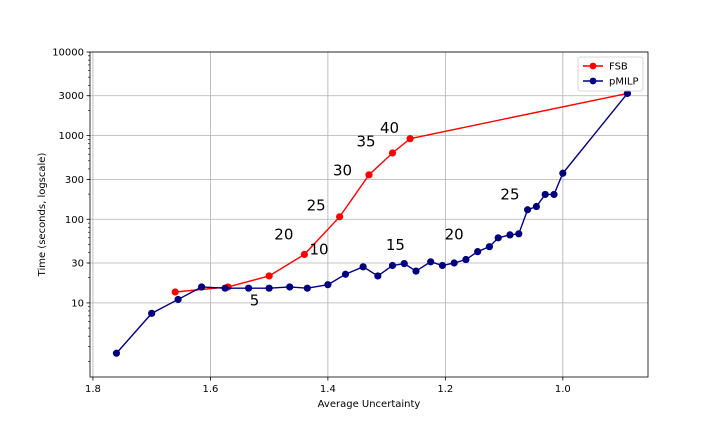 This screenshot has width=720, height=432. Describe the element at coordinates (77, 303) in the screenshot. I see `y-tick-label: 10` at that location.